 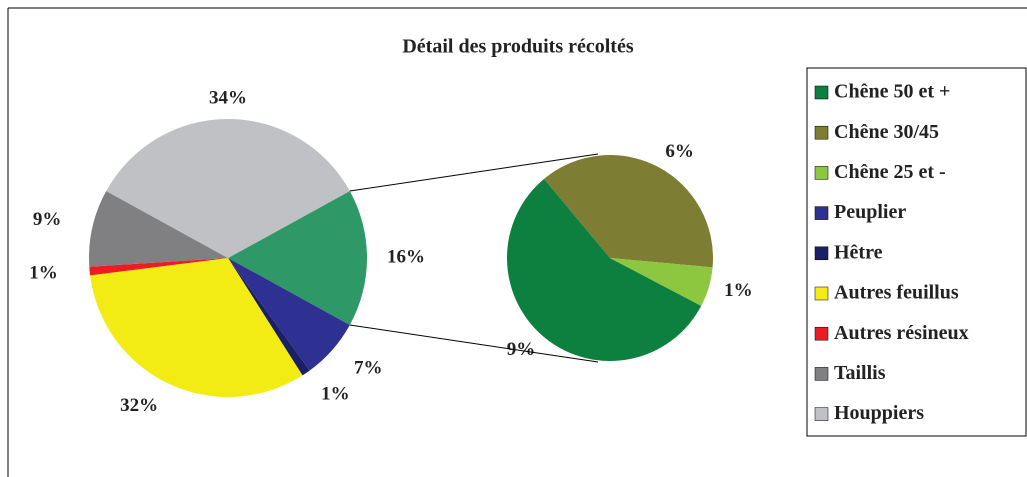 What do you see at coordinates (860, 373) in the screenshot?
I see `legend-label: Taillis` at bounding box center [860, 373].